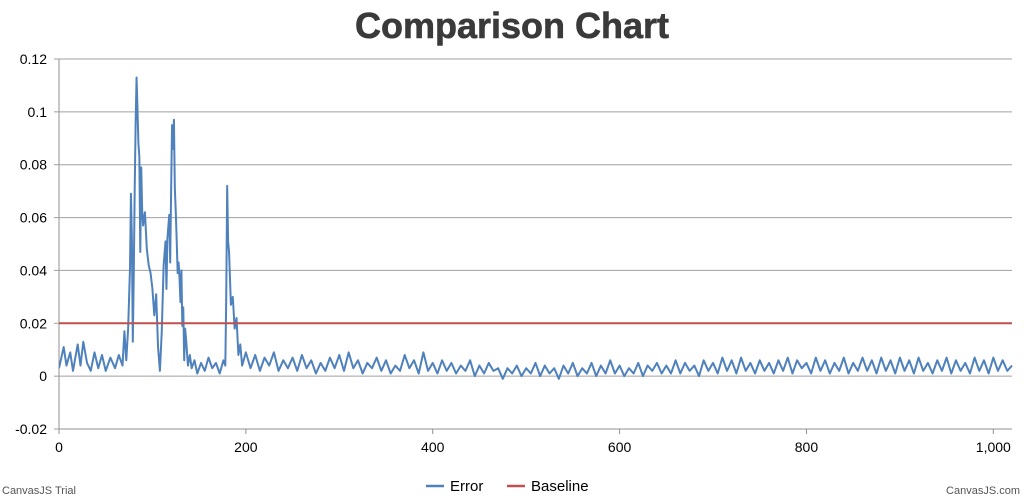 This screenshot has height=503, width=1024. Describe the element at coordinates (466, 486) in the screenshot. I see `legend-label: Error` at that location.